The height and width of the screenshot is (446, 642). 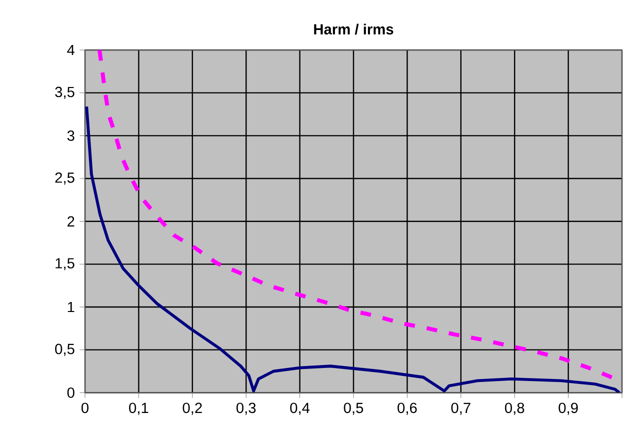 What do you see at coordinates (84, 408) in the screenshot?
I see `x-tick-label: 0` at bounding box center [84, 408].